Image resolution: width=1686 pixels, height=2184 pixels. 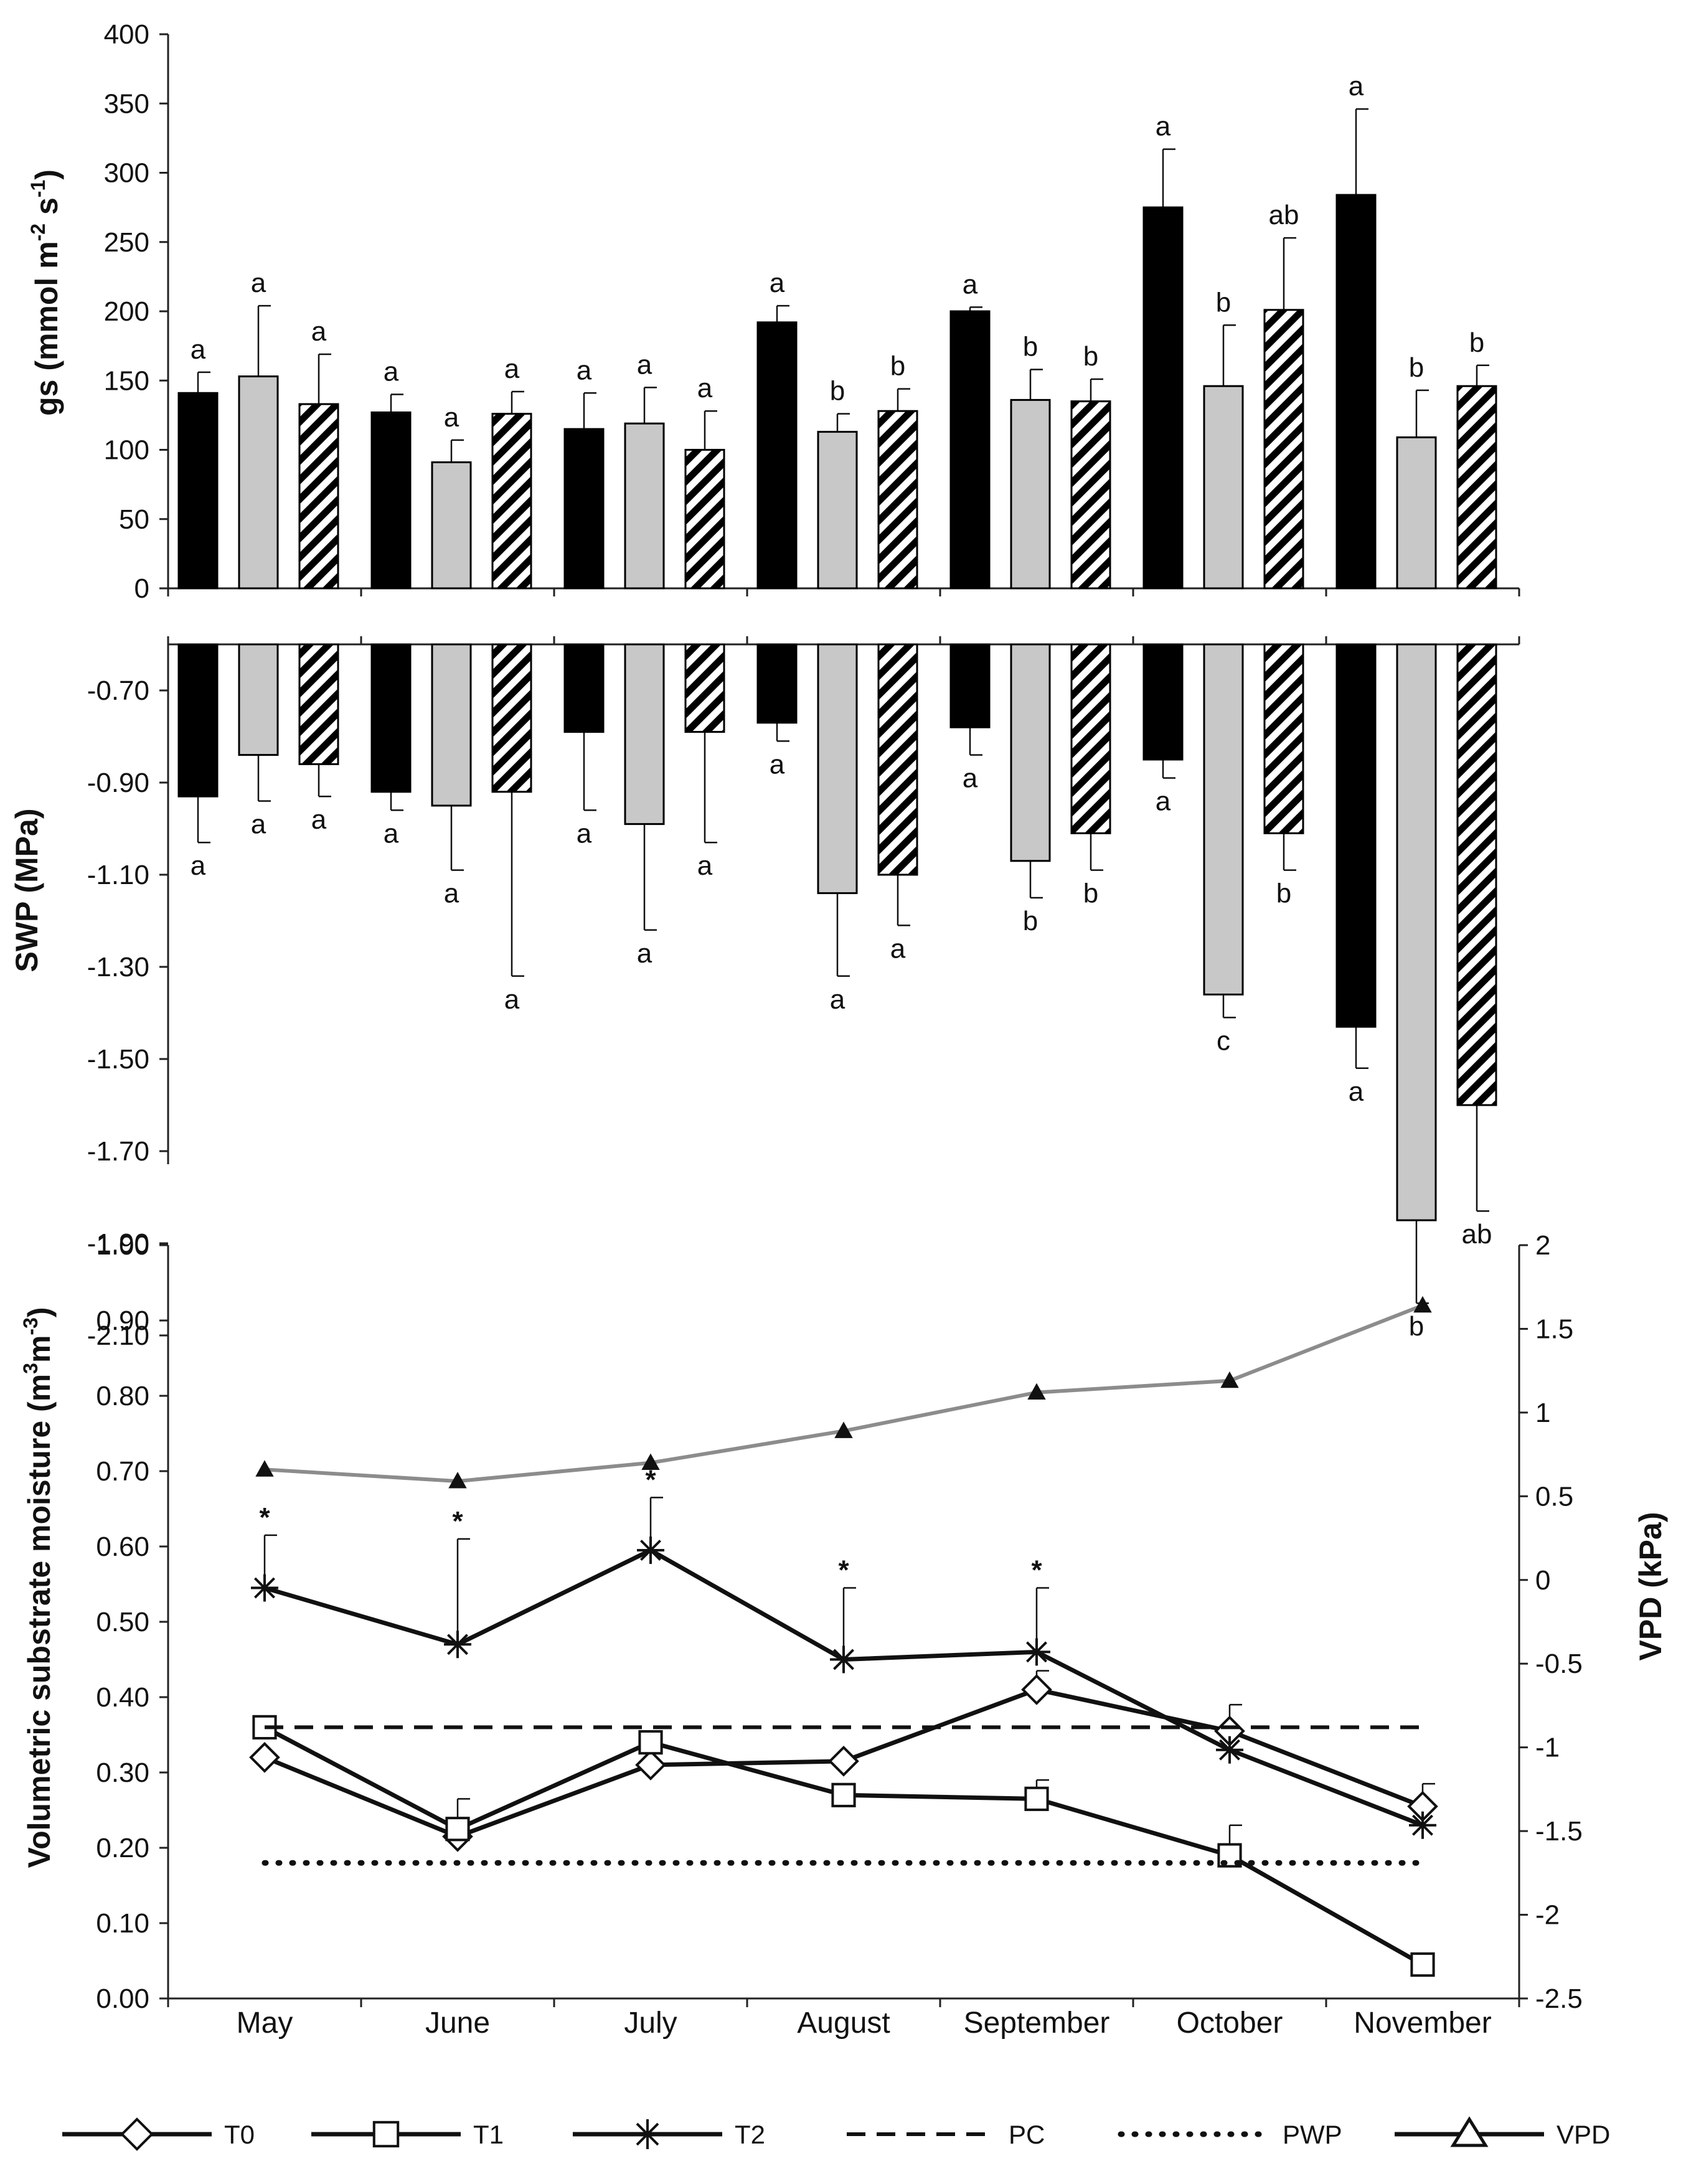 I want to click on legend-label-pwp: PWP, so click(x=1312, y=2134).